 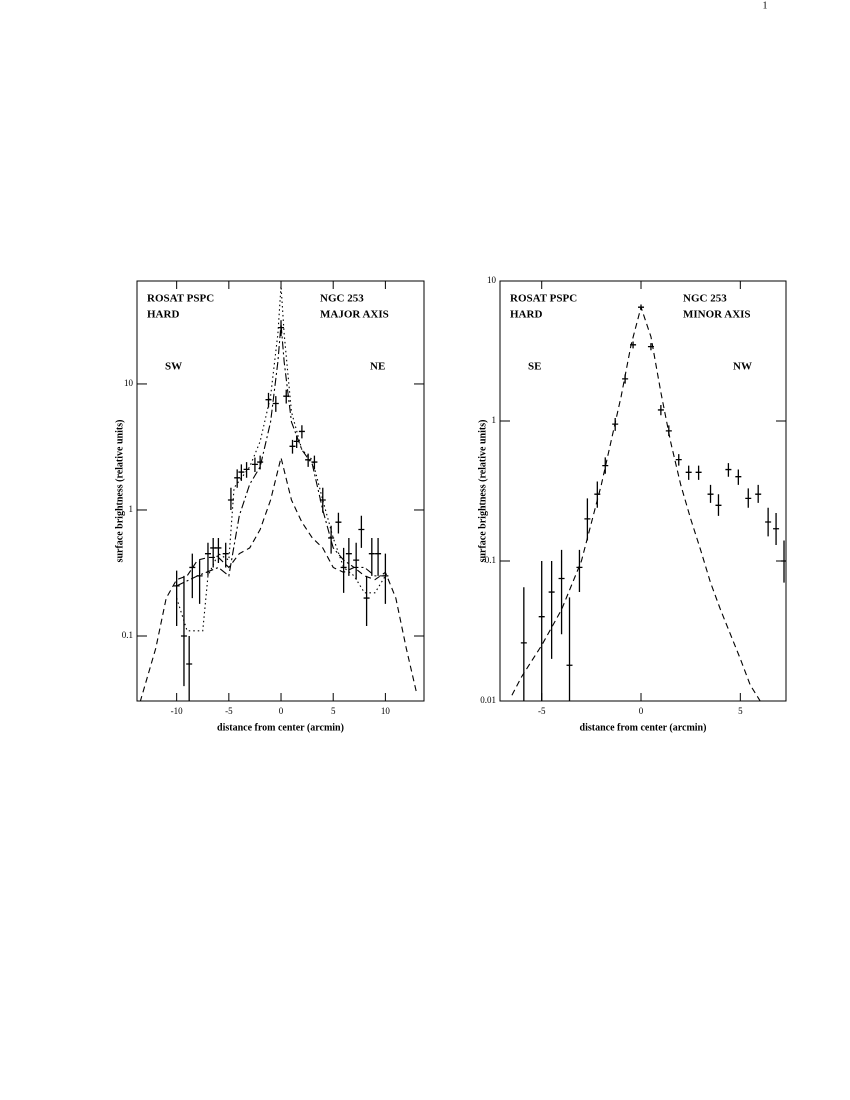 What do you see at coordinates (177, 711) in the screenshot?
I see `x-tick-label: -10` at bounding box center [177, 711].